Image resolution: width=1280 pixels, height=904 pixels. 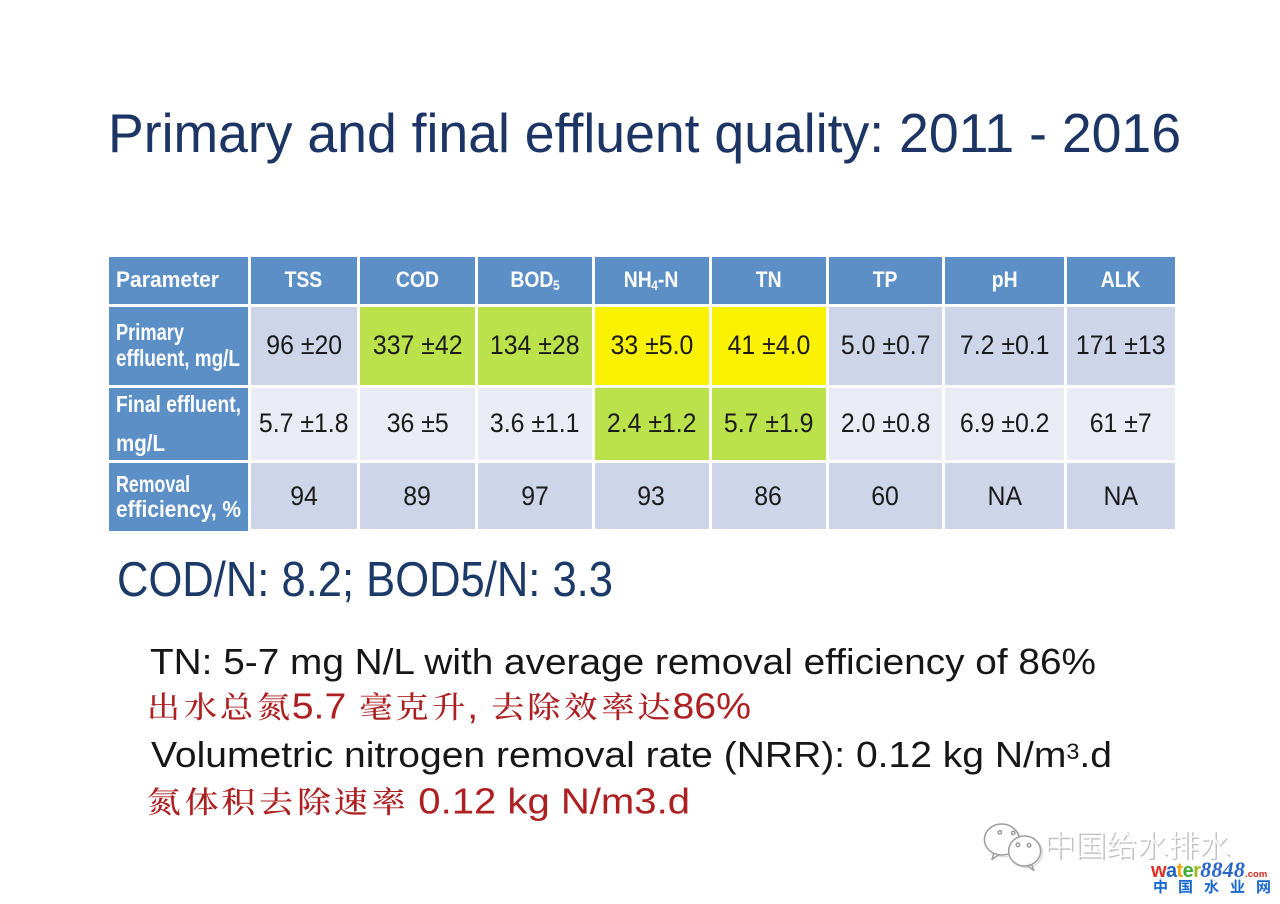 I want to click on table-cell: 86, so click(x=768, y=496).